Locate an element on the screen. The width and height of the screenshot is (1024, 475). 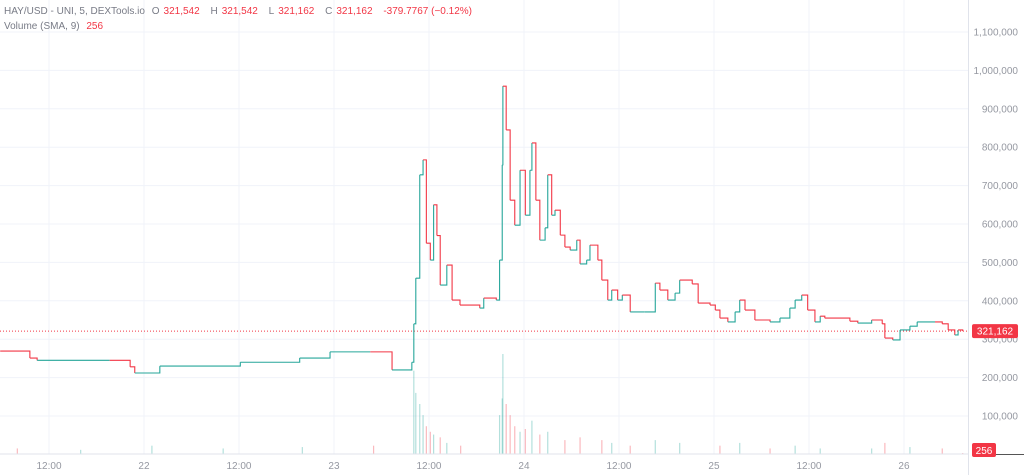
price-tick-label: 300,000 is located at coordinates (1000, 340).